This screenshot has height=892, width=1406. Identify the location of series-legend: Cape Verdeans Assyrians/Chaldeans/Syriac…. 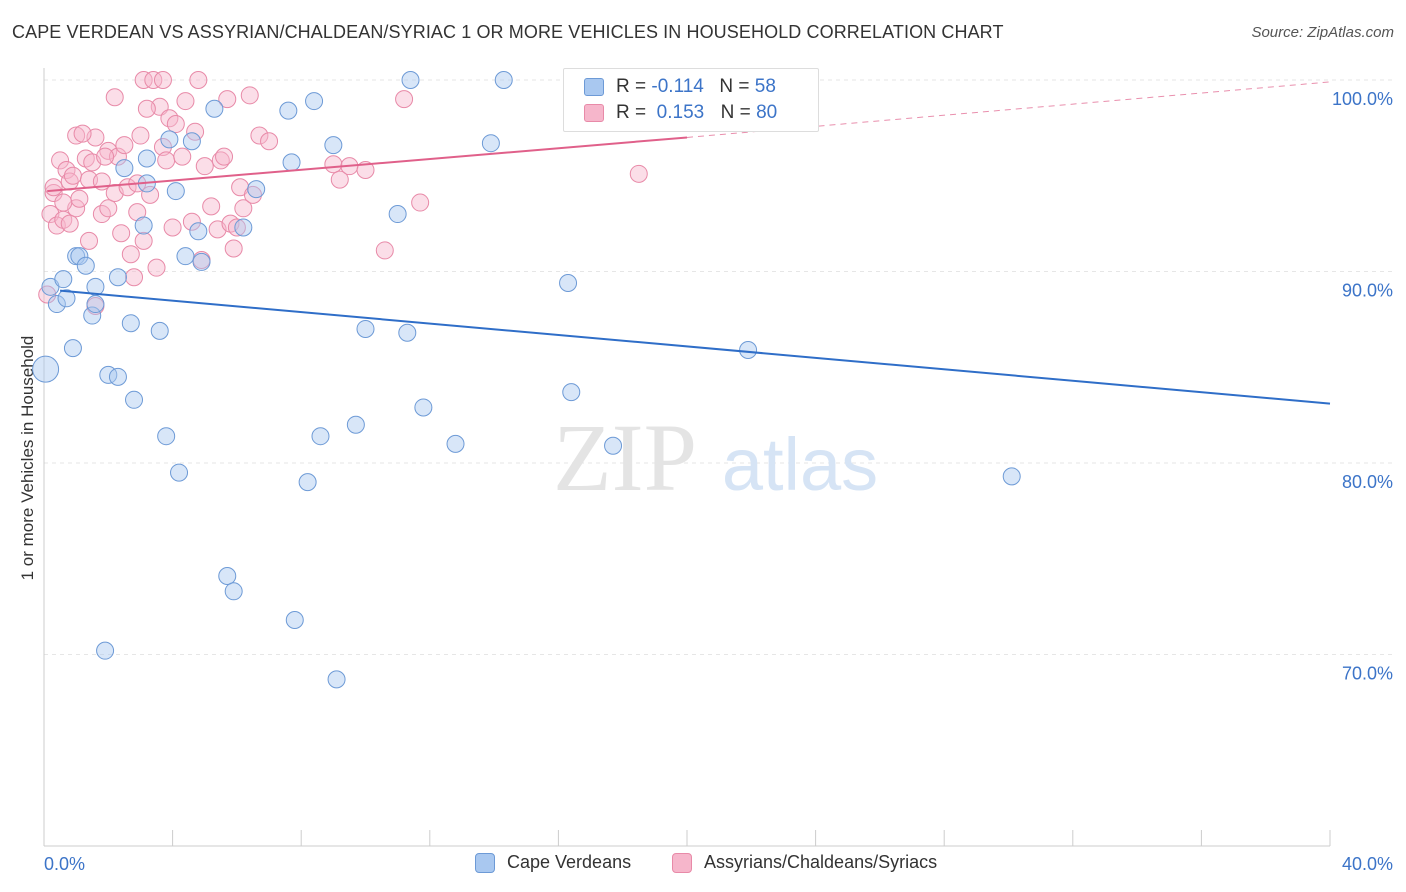
(703, 865).